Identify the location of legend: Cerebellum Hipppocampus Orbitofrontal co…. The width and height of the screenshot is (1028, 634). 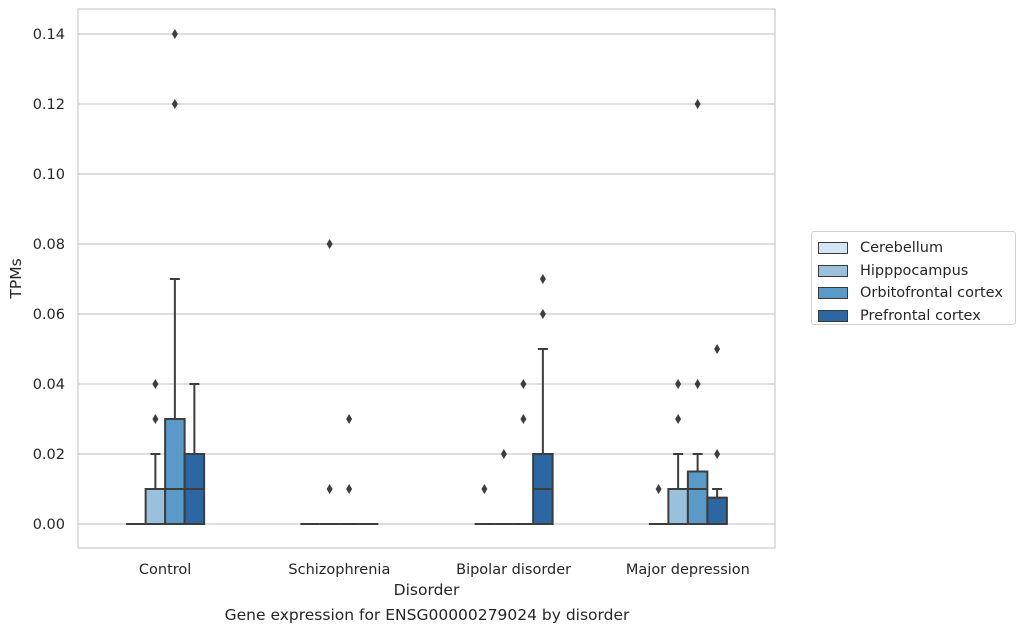
(913, 278).